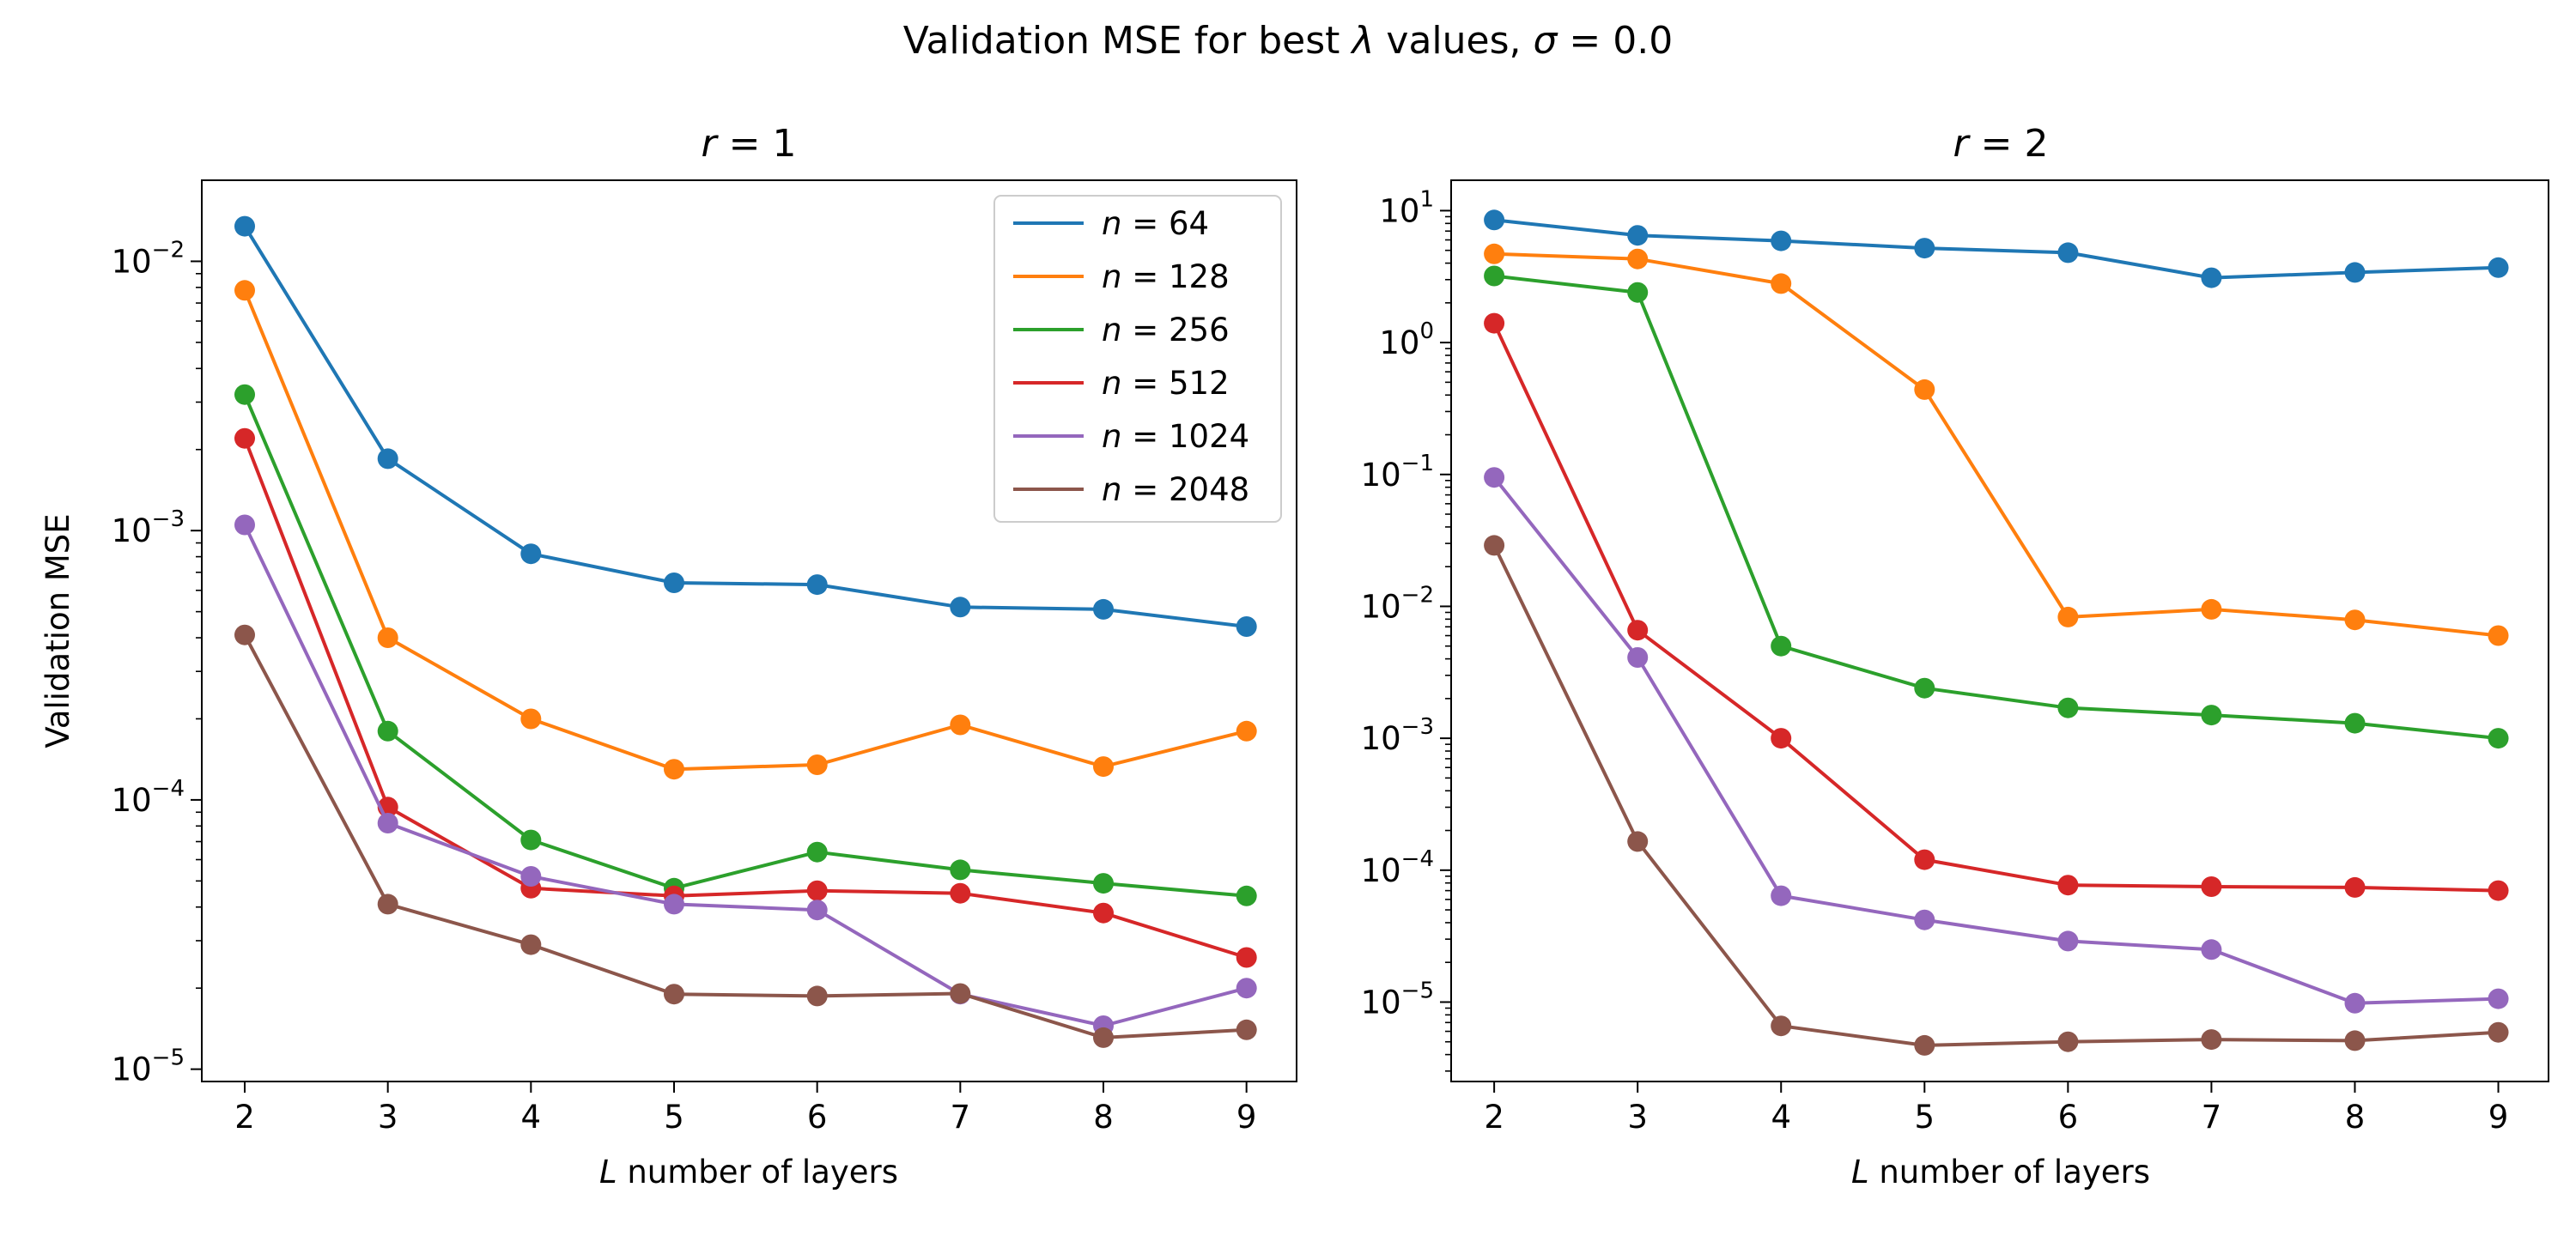 This screenshot has width=2576, height=1236. I want to click on legend-label-n64: n = 64, so click(1155, 223).